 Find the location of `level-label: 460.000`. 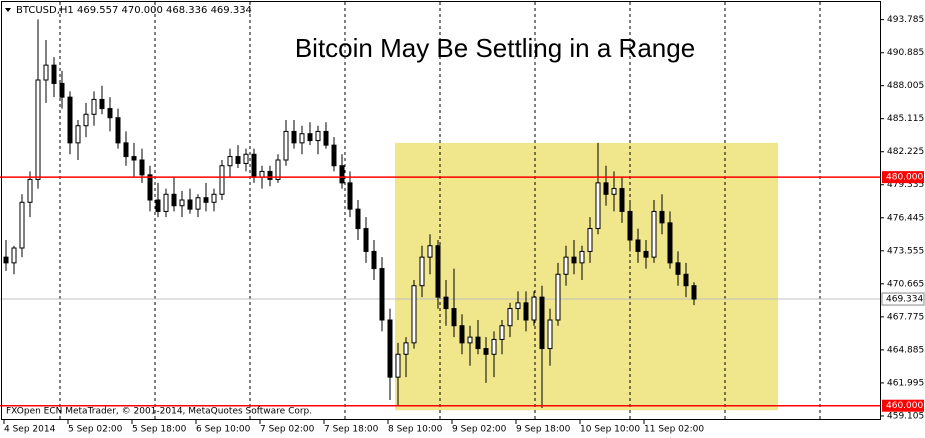

level-label: 460.000 is located at coordinates (904, 406).